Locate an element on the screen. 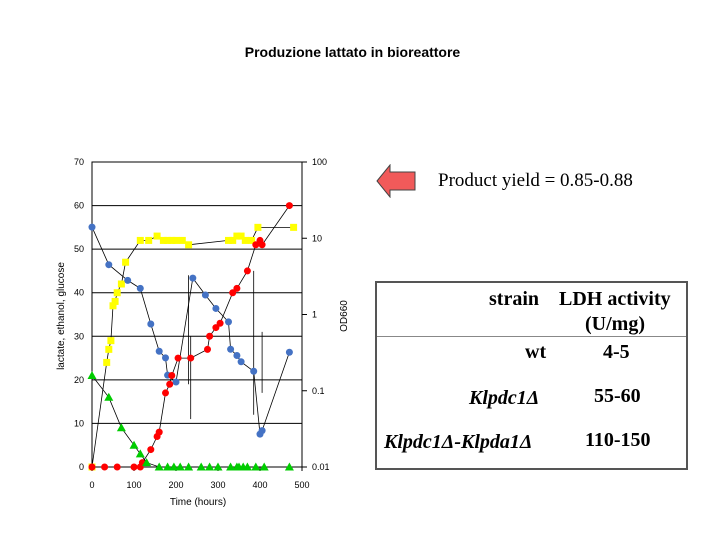 This screenshot has height=540, width=720. x-axis-label: Time (hours) is located at coordinates (198, 502).